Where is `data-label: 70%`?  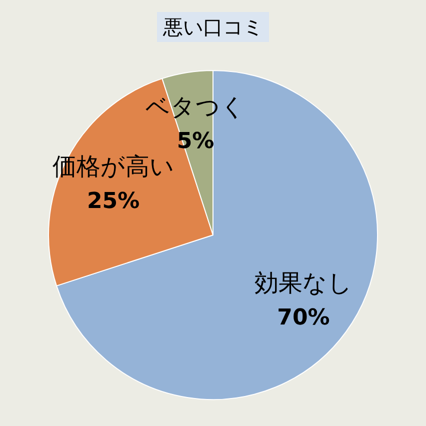
data-label: 70% is located at coordinates (303, 317).